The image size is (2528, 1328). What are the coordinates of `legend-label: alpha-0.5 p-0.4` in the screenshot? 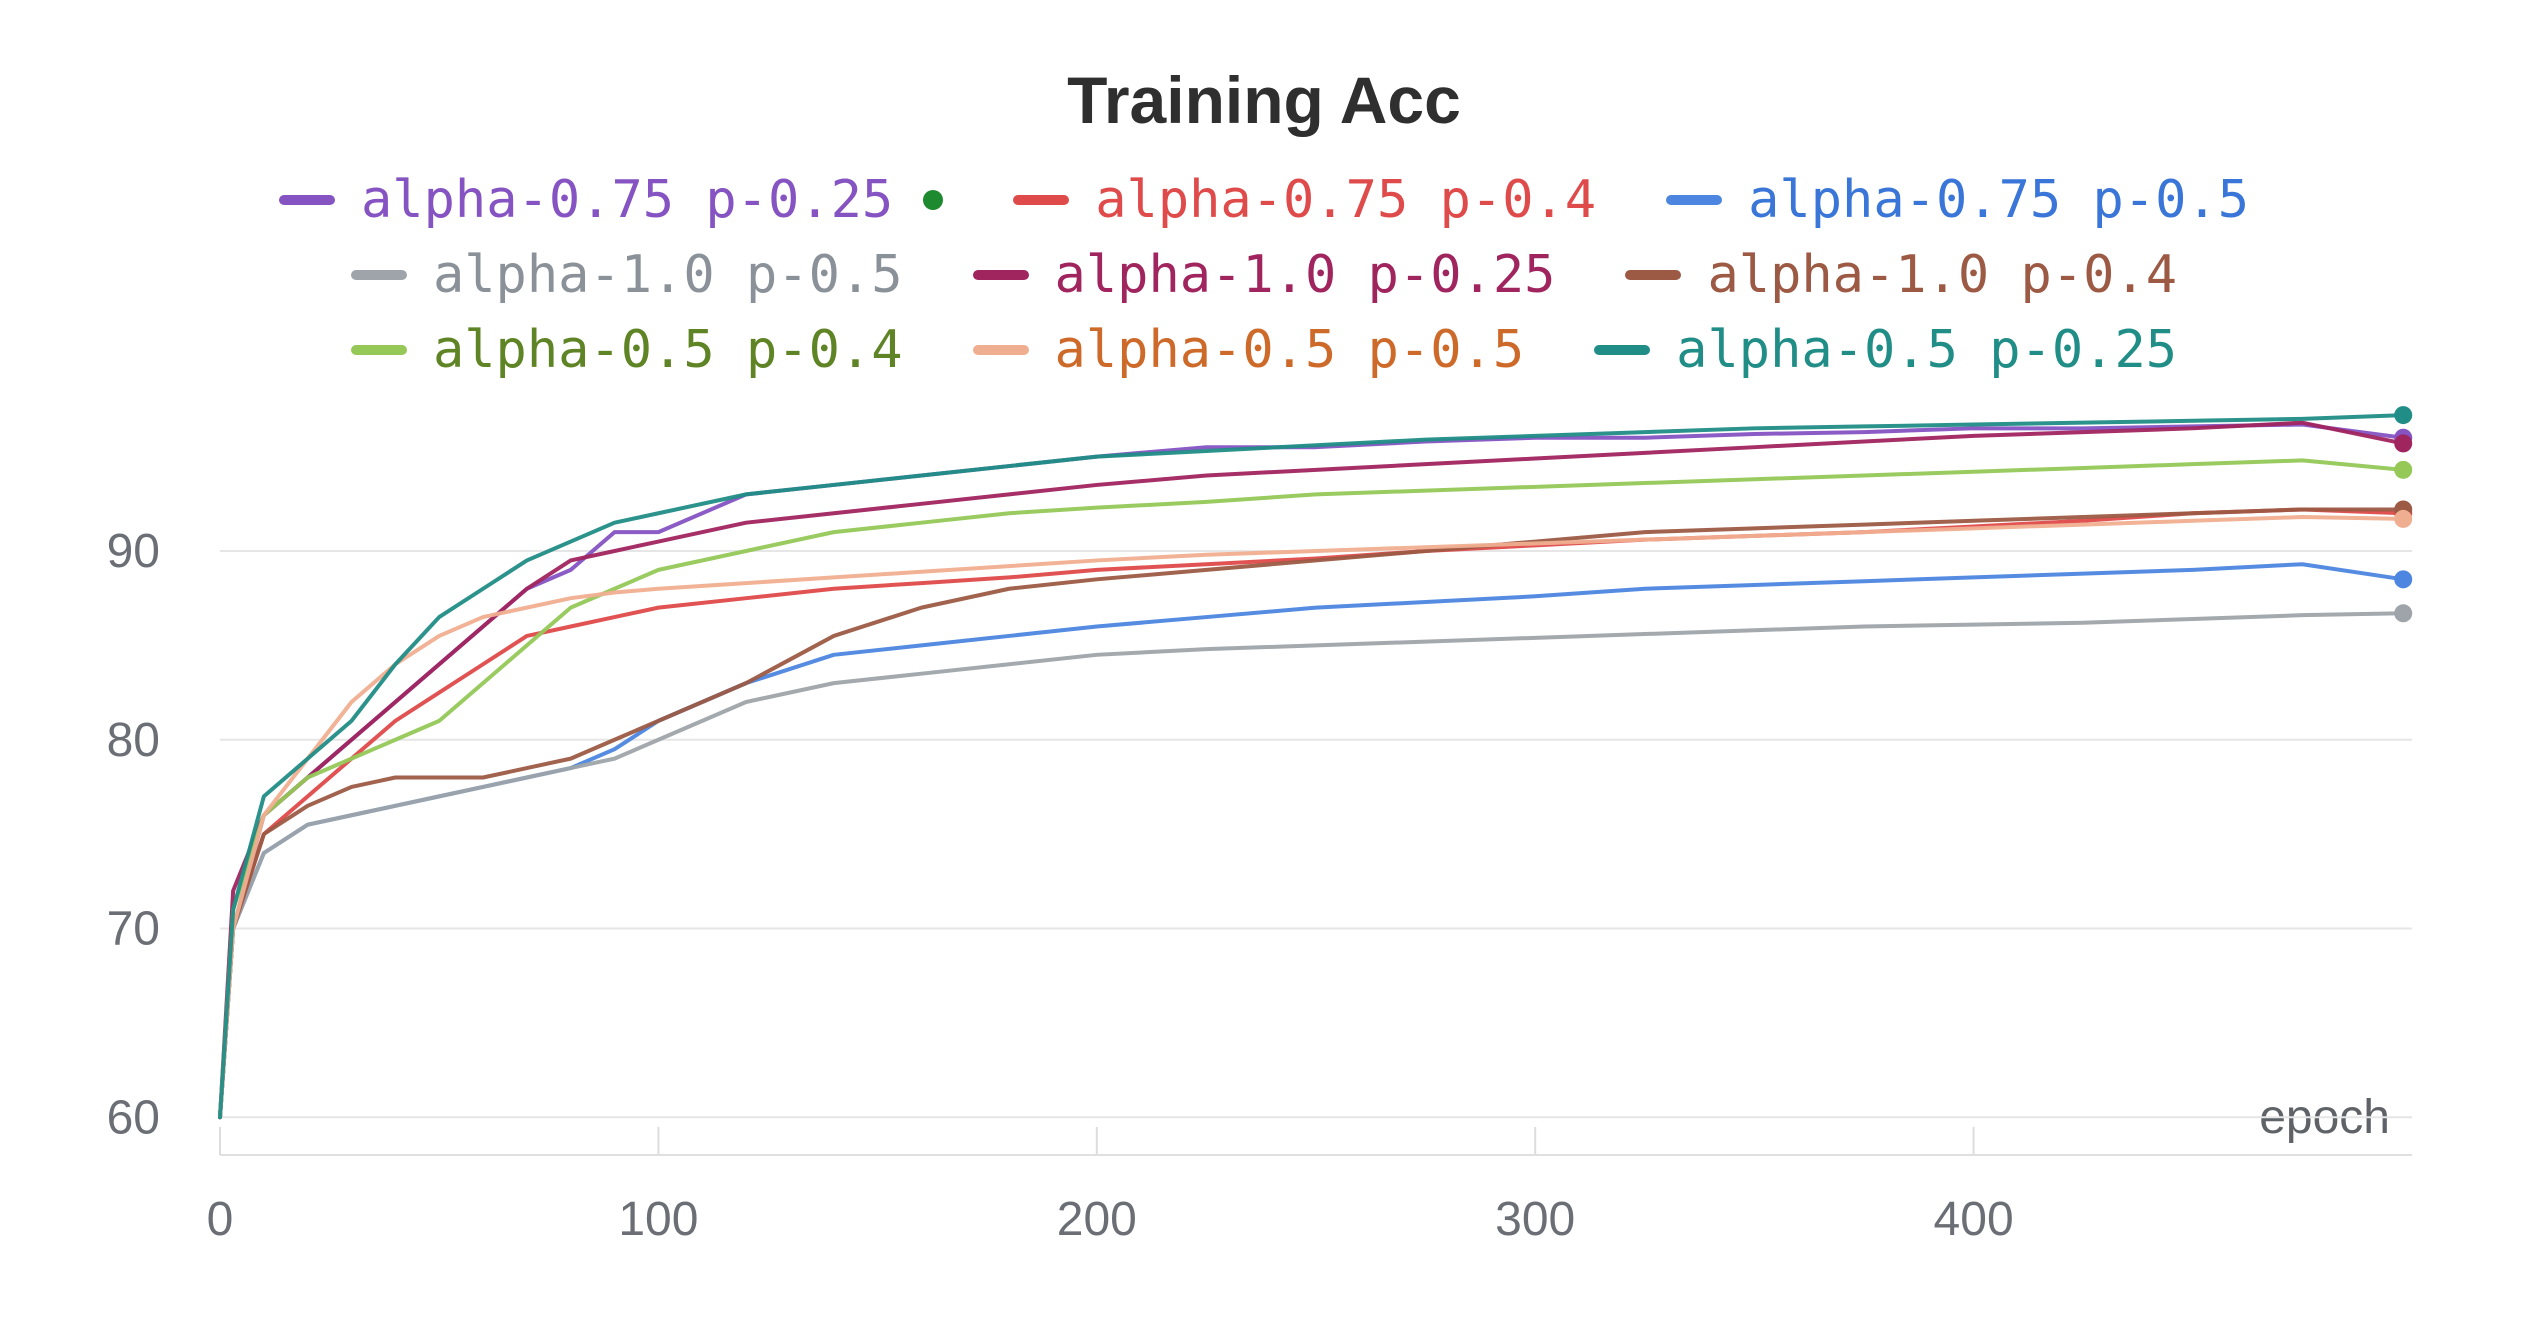 It's located at (667, 350).